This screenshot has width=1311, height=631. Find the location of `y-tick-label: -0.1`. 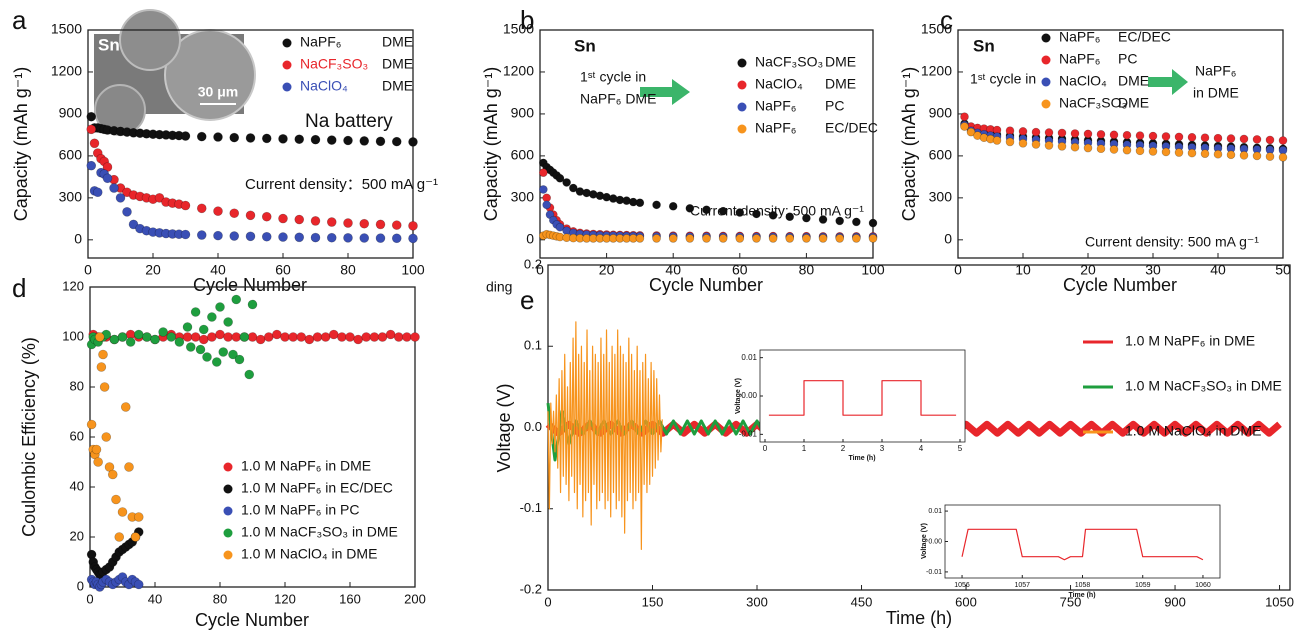

y-tick-label: -0.1 is located at coordinates (531, 507).